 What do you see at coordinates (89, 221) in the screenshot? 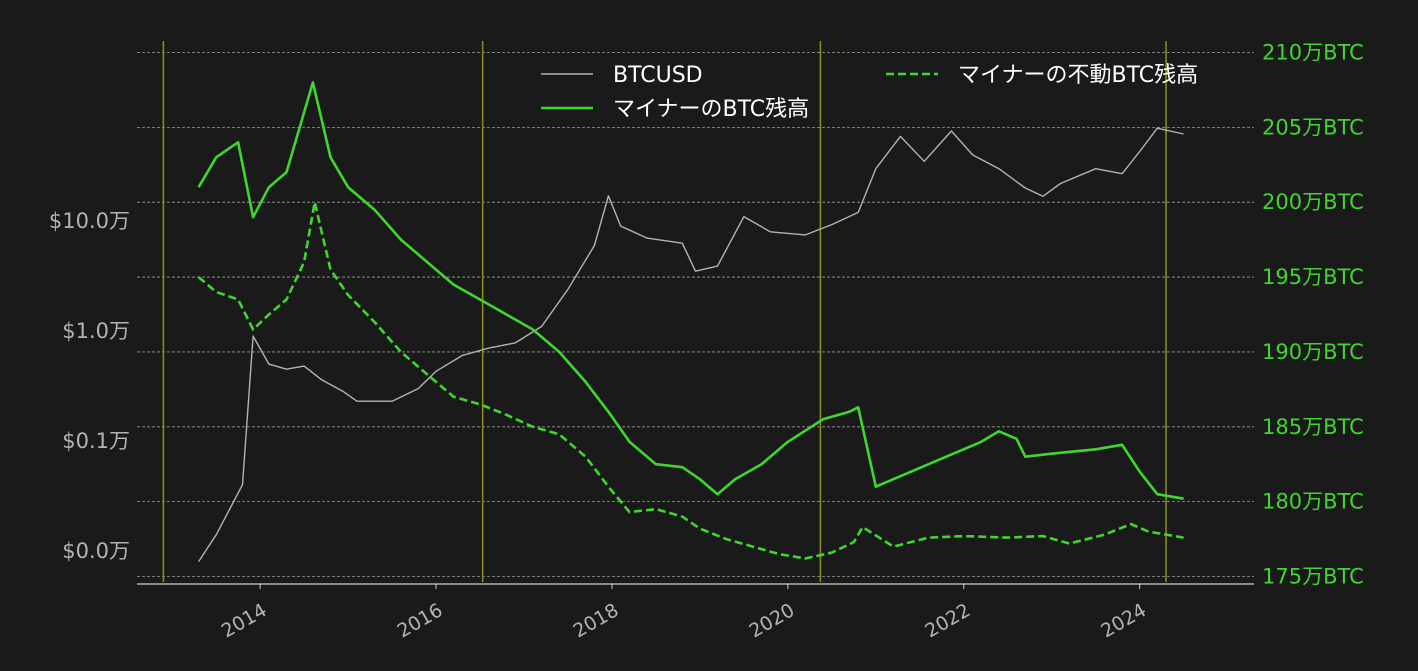
I see `left-tick-label: $10.0万` at bounding box center [89, 221].